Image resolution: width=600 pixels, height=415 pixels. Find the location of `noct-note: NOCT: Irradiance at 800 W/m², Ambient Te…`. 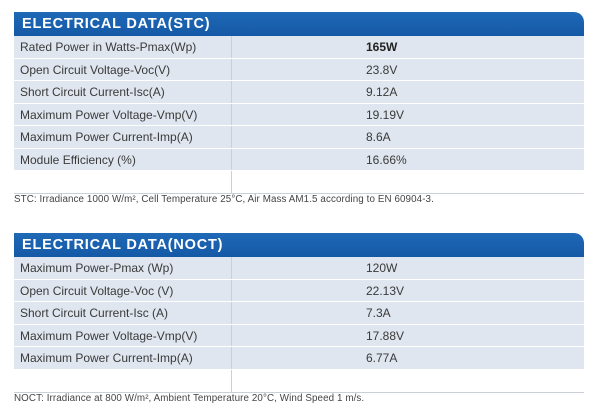

noct-note: NOCT: Irradiance at 800 W/m², Ambient Te… is located at coordinates (189, 398).